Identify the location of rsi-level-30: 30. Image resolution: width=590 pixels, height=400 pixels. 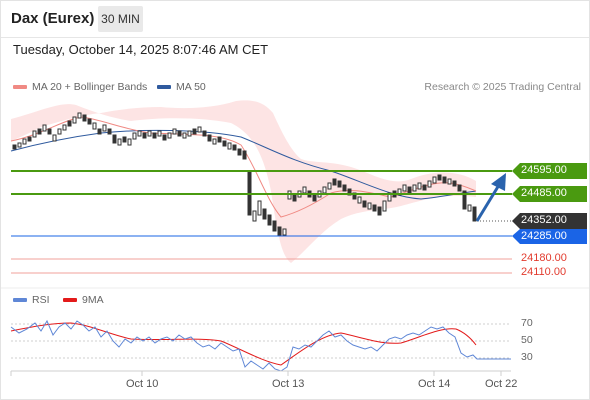
(527, 357).